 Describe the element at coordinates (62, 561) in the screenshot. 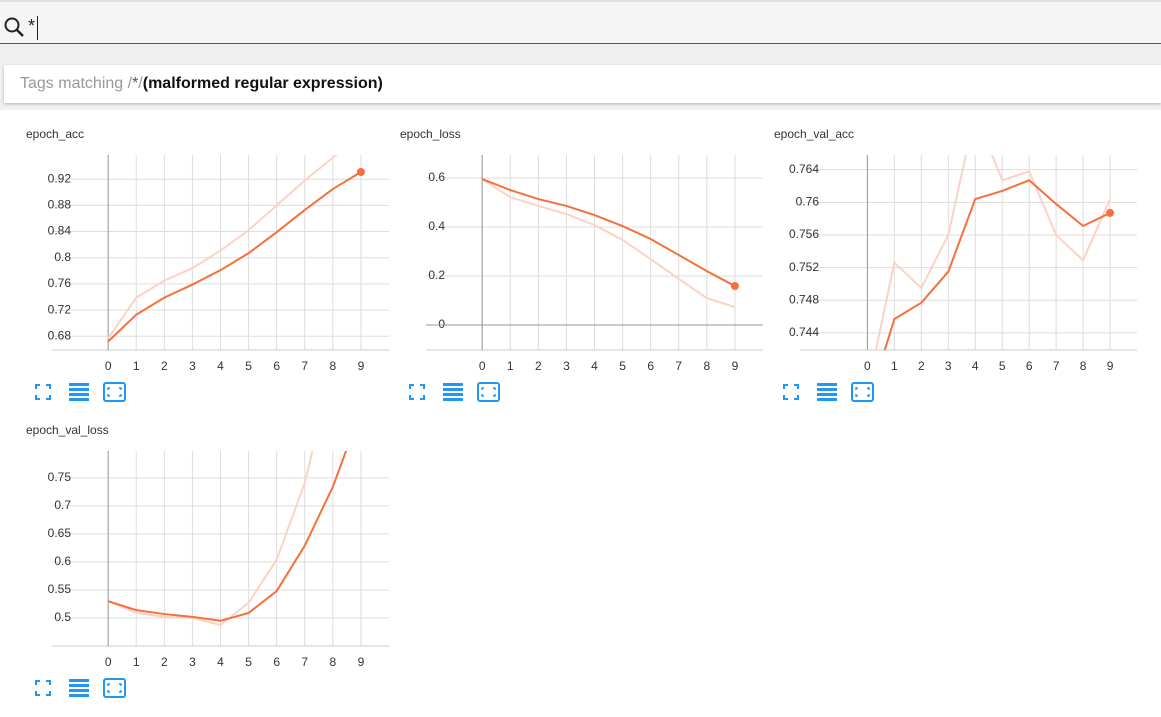

I see `y-tick-label: 0.6` at that location.